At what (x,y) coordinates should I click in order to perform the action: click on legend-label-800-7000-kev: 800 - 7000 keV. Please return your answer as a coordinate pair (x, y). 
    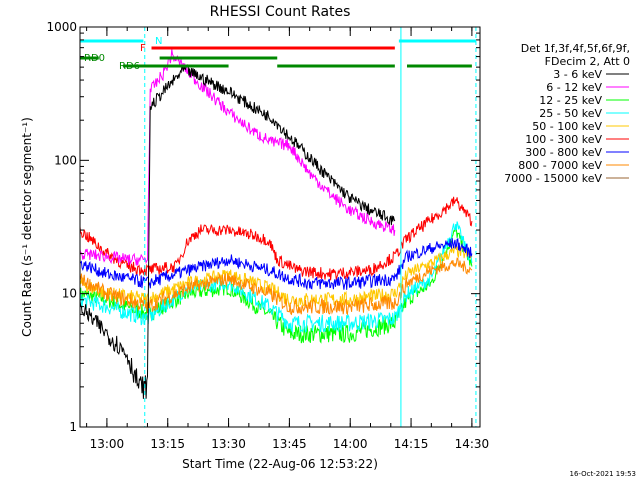
    Looking at the image, I should click on (560, 165).